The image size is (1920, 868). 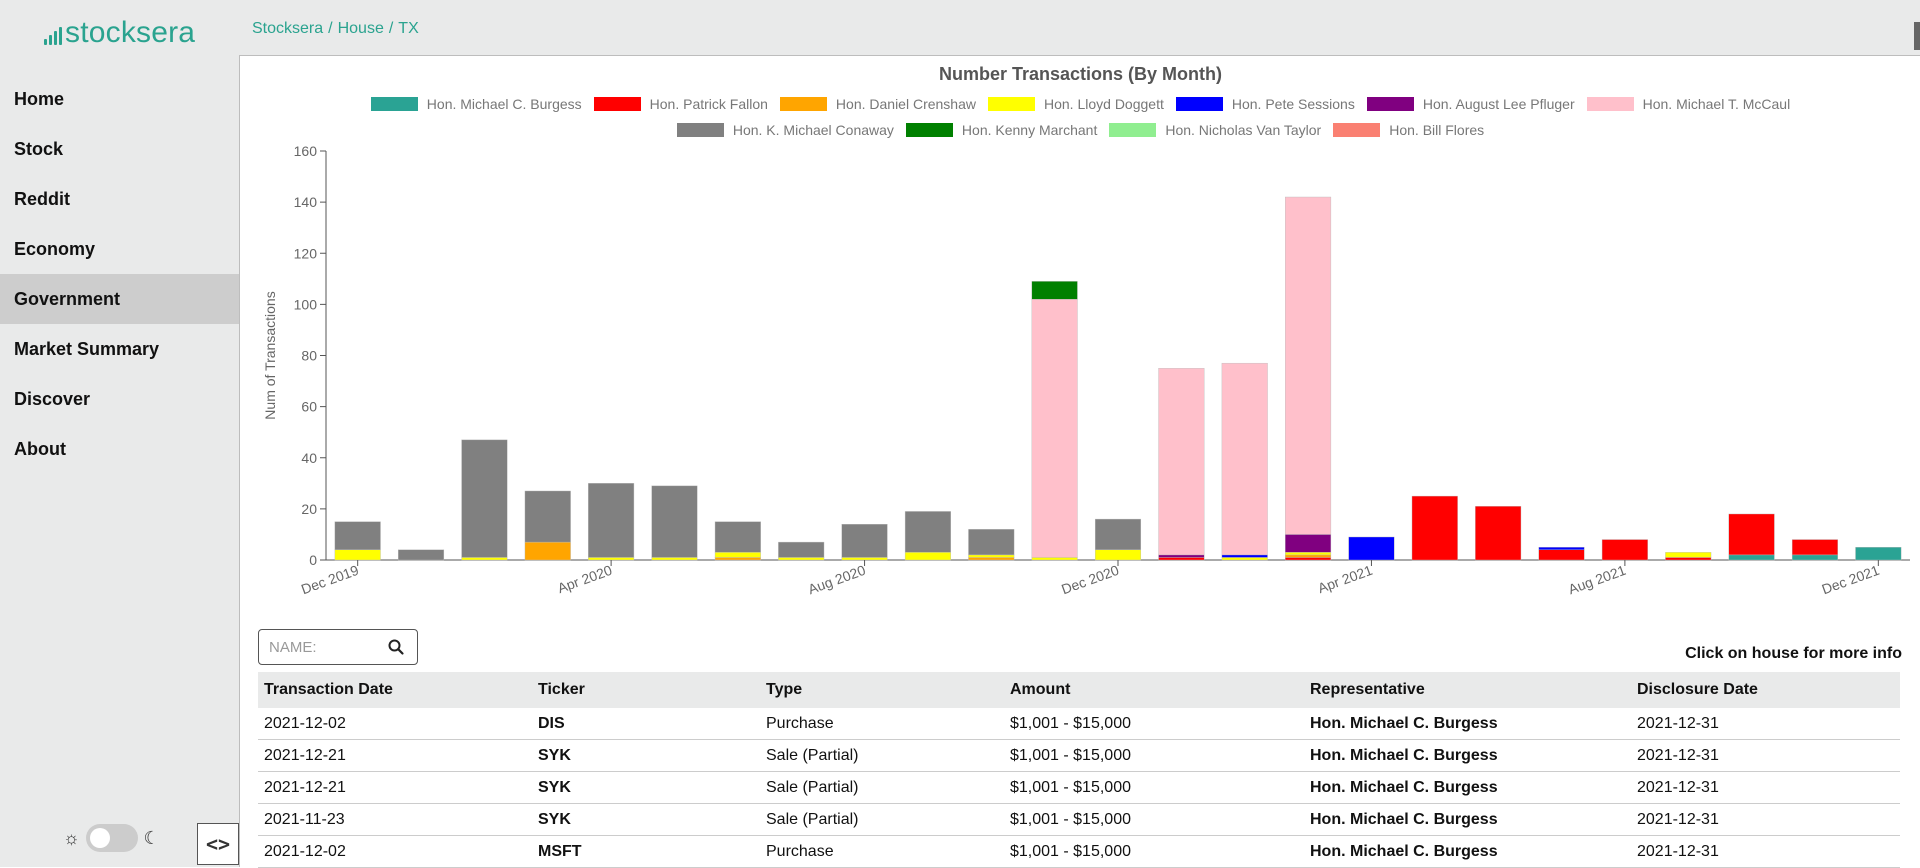 What do you see at coordinates (1104, 104) in the screenshot?
I see `legend-label: Hon. Lloyd Doggett` at bounding box center [1104, 104].